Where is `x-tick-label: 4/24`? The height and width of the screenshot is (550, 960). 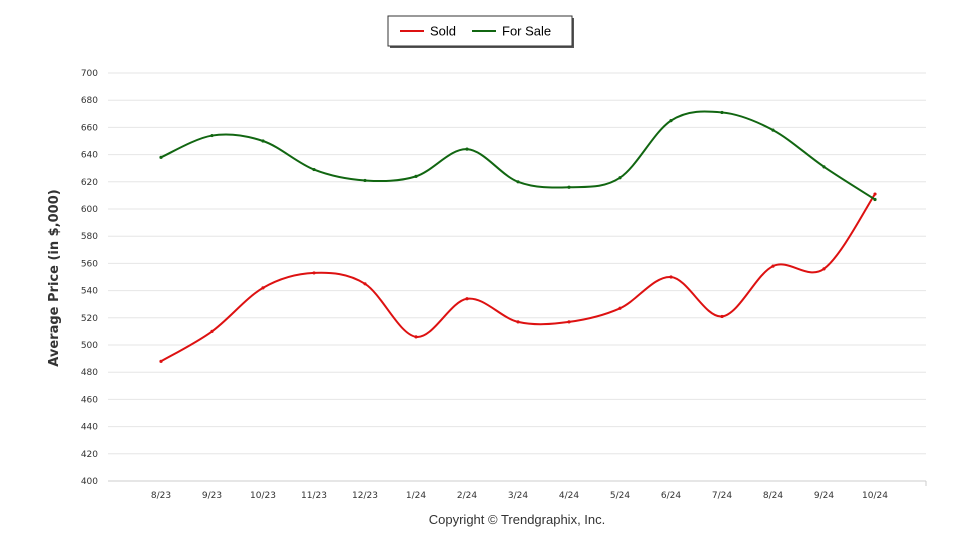 x-tick-label: 4/24 is located at coordinates (569, 496).